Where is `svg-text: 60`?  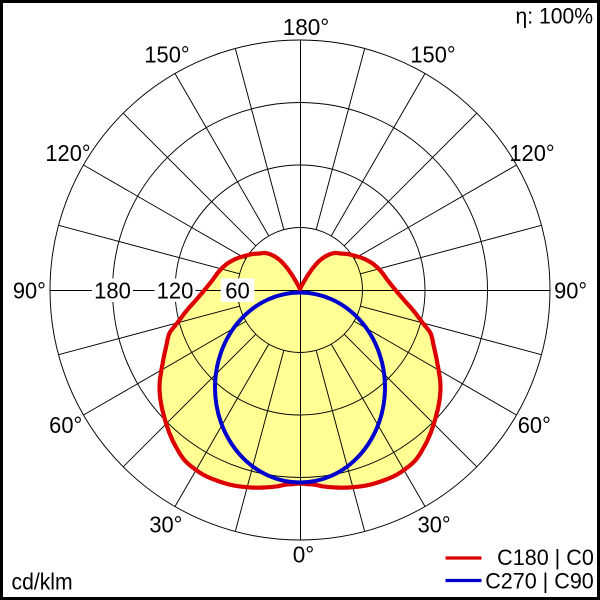 svg-text: 60 is located at coordinates (237, 291).